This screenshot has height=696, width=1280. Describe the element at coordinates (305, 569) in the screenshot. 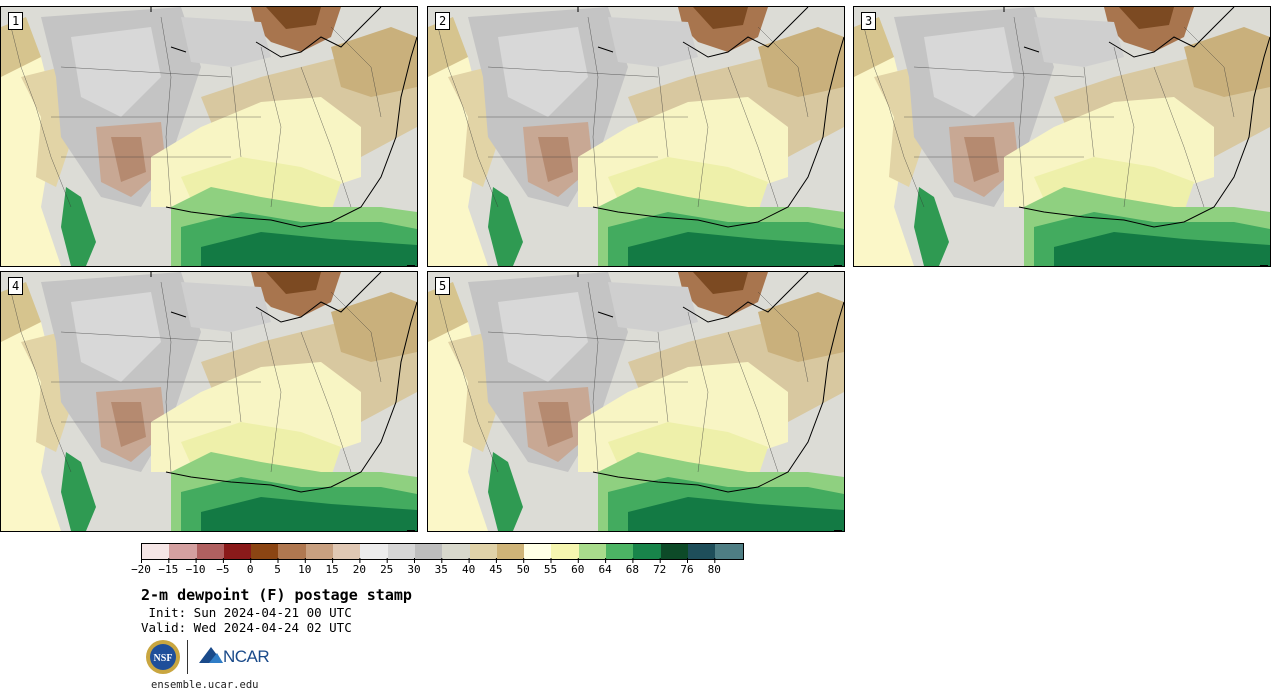

I see `colorbar-tick-label: 10` at that location.